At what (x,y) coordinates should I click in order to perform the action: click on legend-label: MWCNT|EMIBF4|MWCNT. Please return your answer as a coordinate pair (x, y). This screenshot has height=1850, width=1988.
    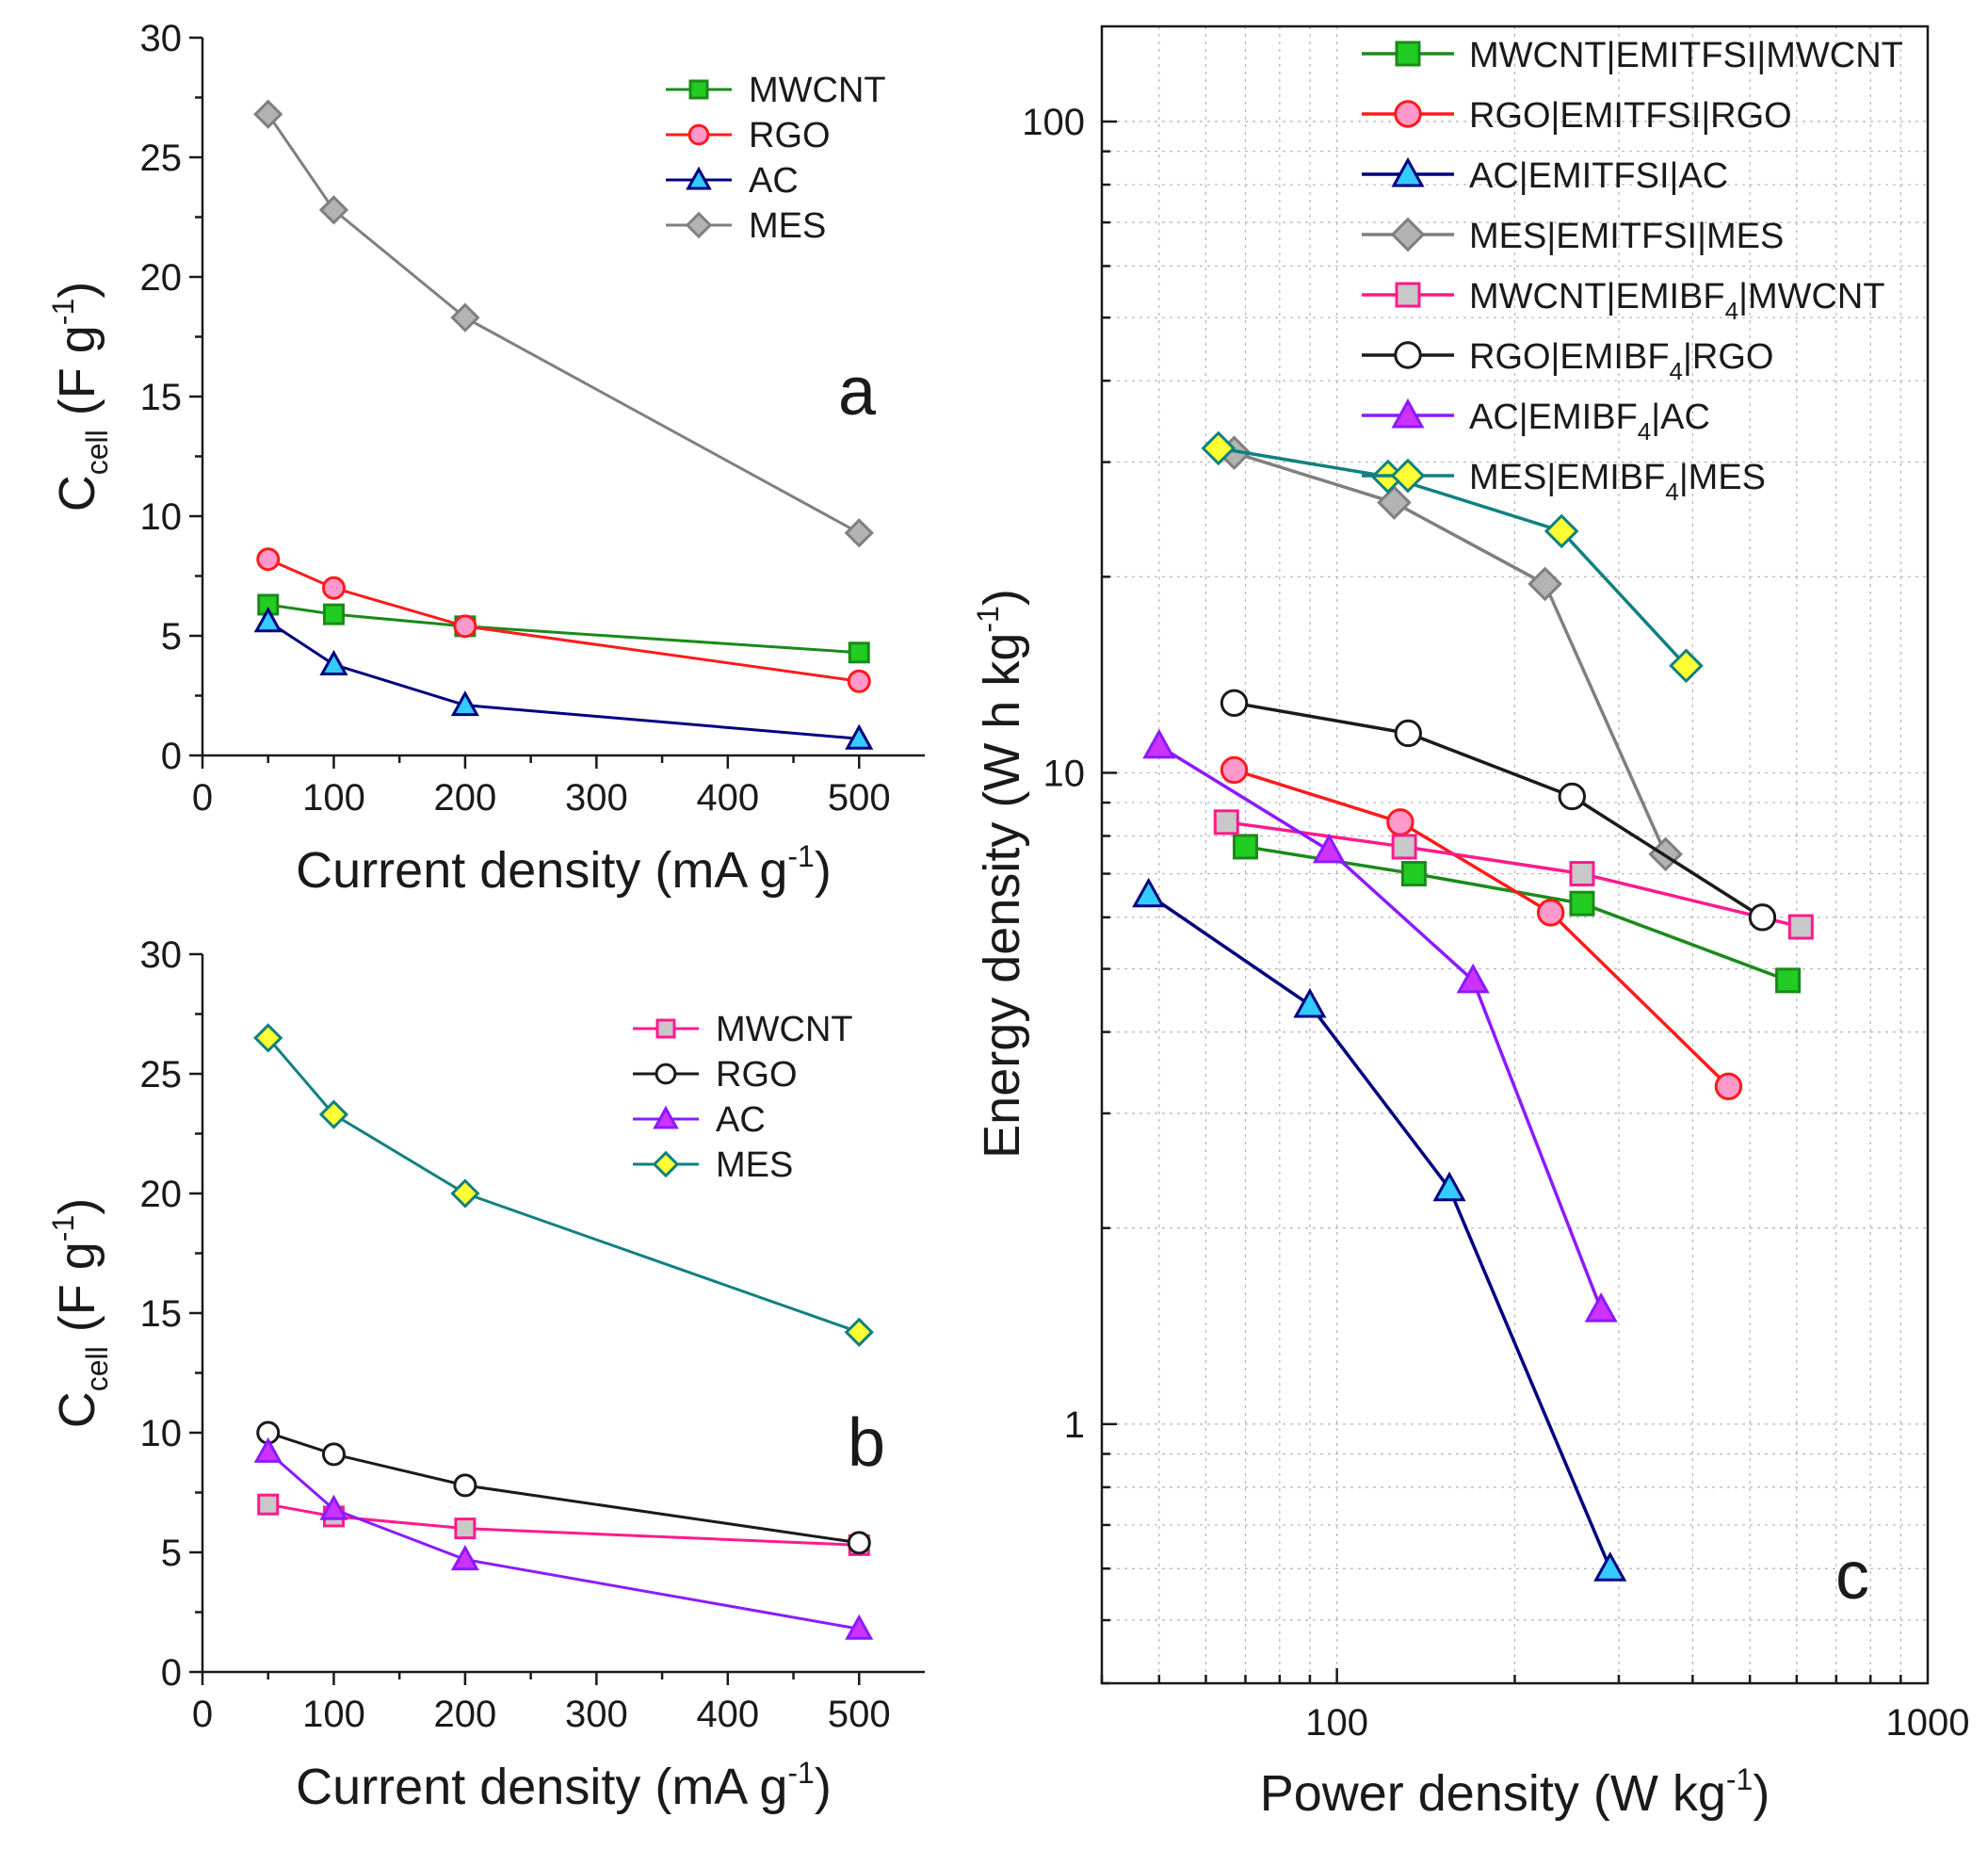
    Looking at the image, I should click on (1677, 301).